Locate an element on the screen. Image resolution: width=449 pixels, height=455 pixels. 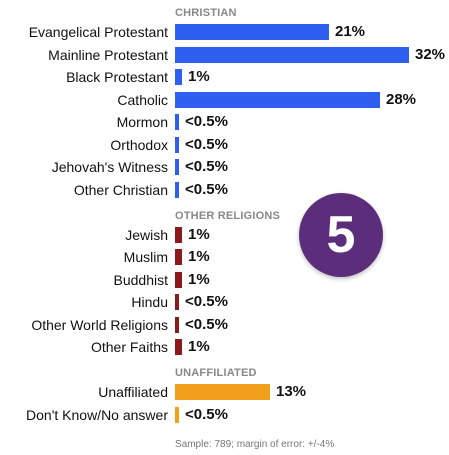
category-label: Buddhist is located at coordinates (140, 279).